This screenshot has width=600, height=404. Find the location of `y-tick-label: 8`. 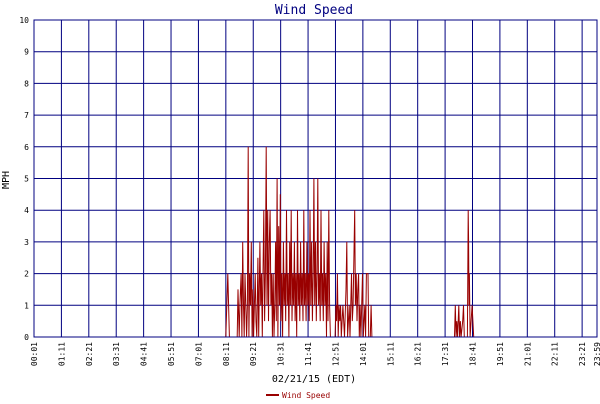

y-tick-label: 8 is located at coordinates (26, 83).